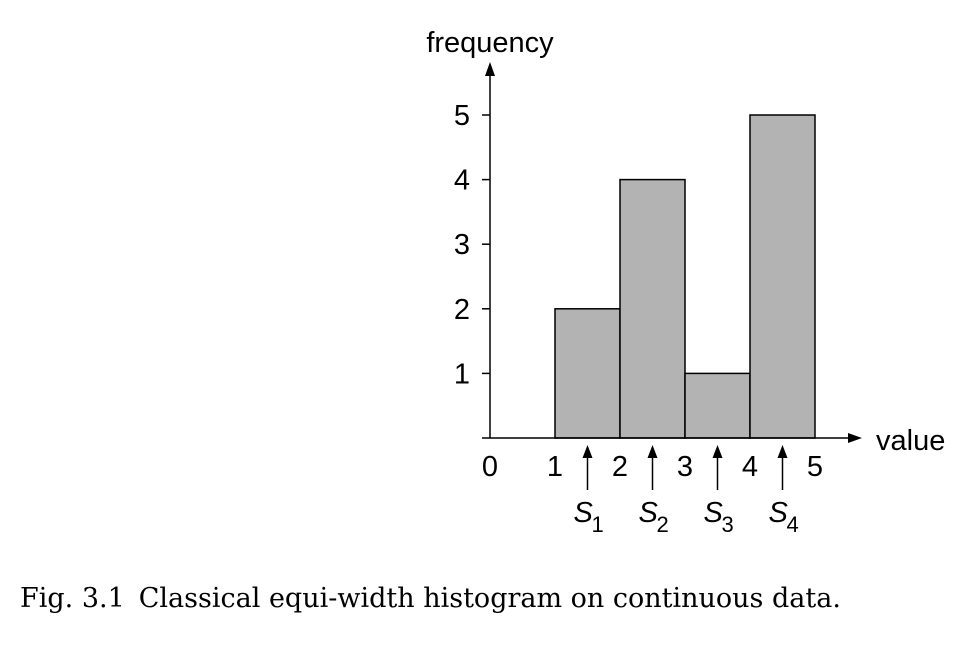 The image size is (972, 650). Describe the element at coordinates (462, 245) in the screenshot. I see `y-tick-label: 3` at that location.